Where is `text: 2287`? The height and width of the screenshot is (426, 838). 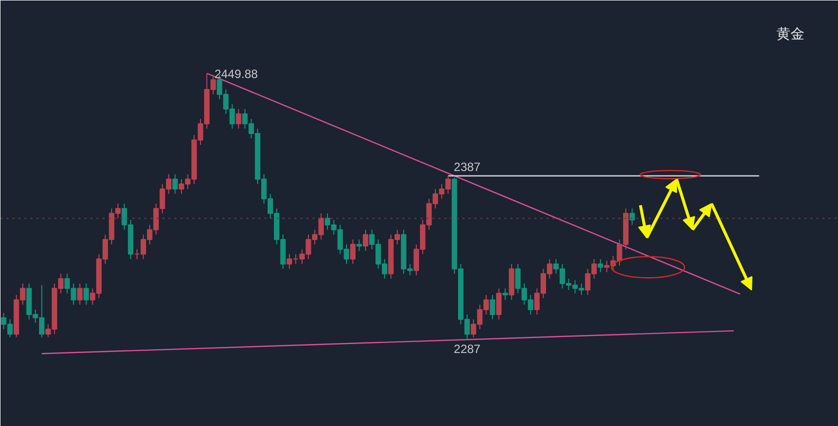 text: 2287 is located at coordinates (467, 349).